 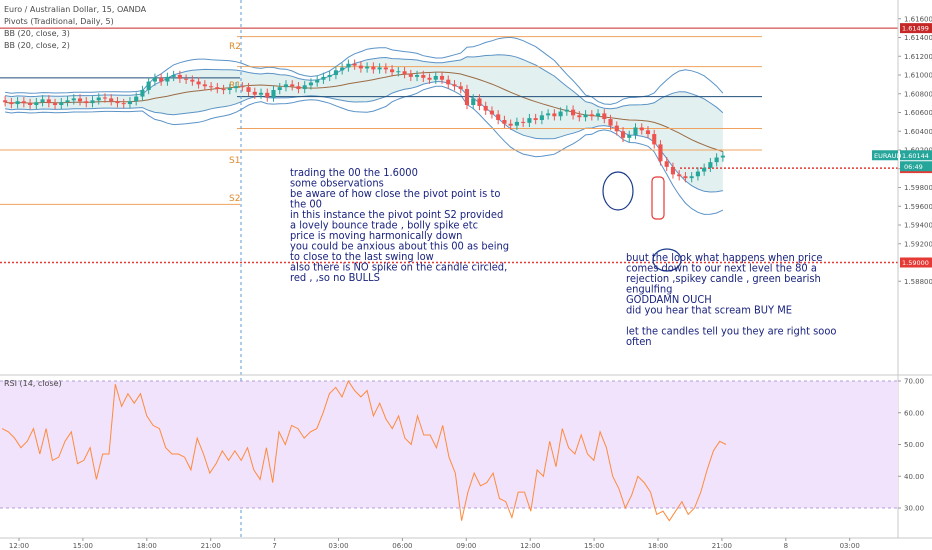 What do you see at coordinates (33, 383) in the screenshot?
I see `rsi-legend: RSI (14, close)` at bounding box center [33, 383].